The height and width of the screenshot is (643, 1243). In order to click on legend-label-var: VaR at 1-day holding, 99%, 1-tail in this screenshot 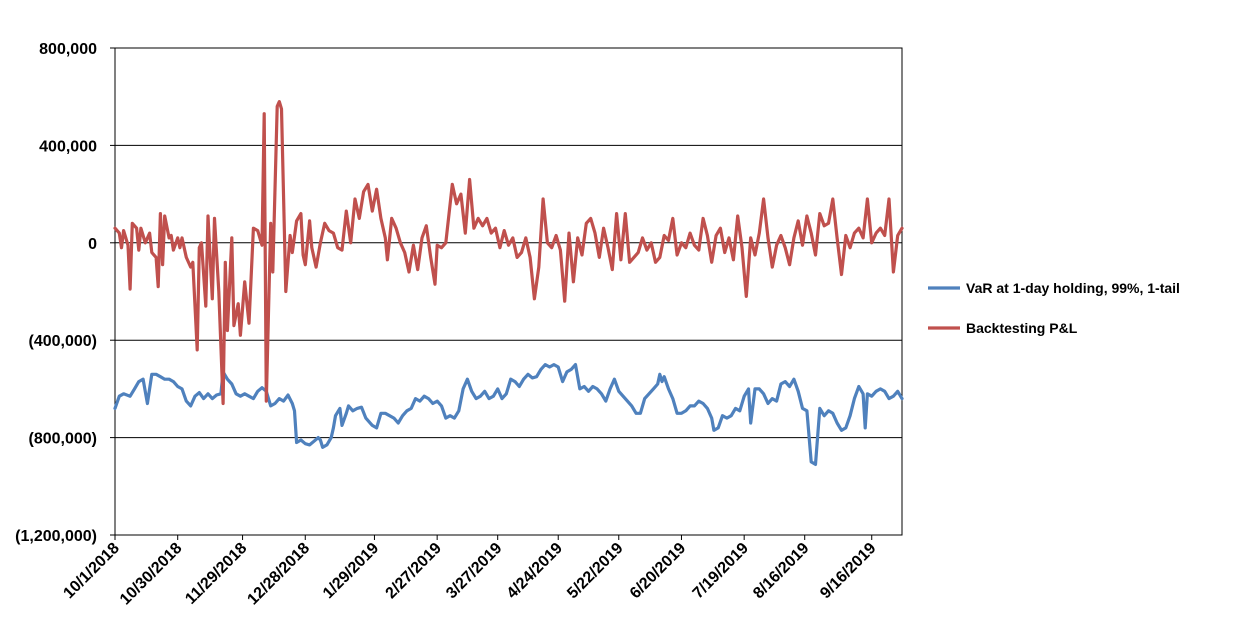, I will do `click(1073, 288)`.